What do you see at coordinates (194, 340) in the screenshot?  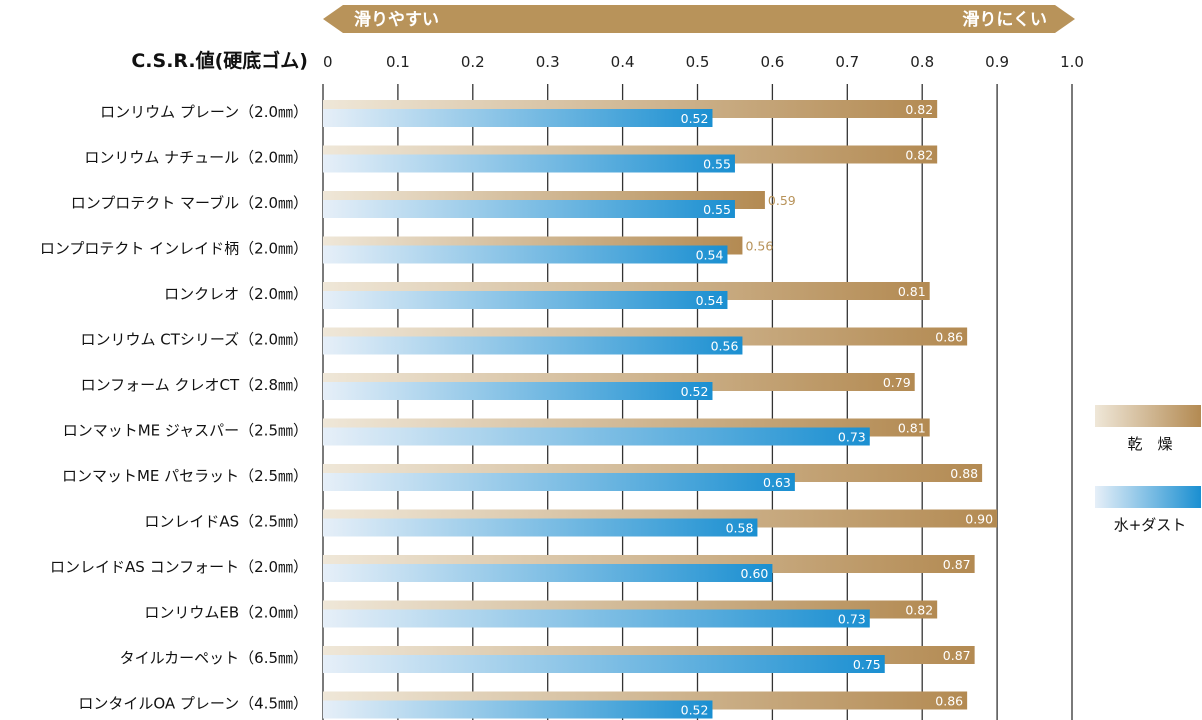 I see `category-label: ロンリウム CTシリーズ（2.0㎜）` at bounding box center [194, 340].